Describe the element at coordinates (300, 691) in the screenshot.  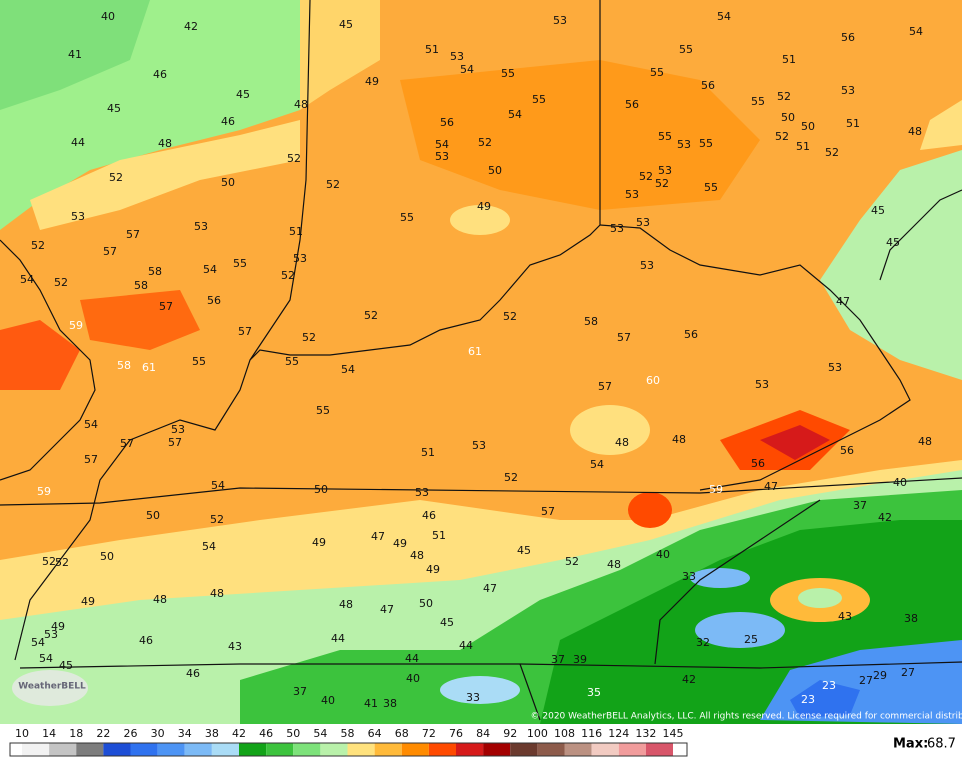
I see `map-value-label: 37` at that location.